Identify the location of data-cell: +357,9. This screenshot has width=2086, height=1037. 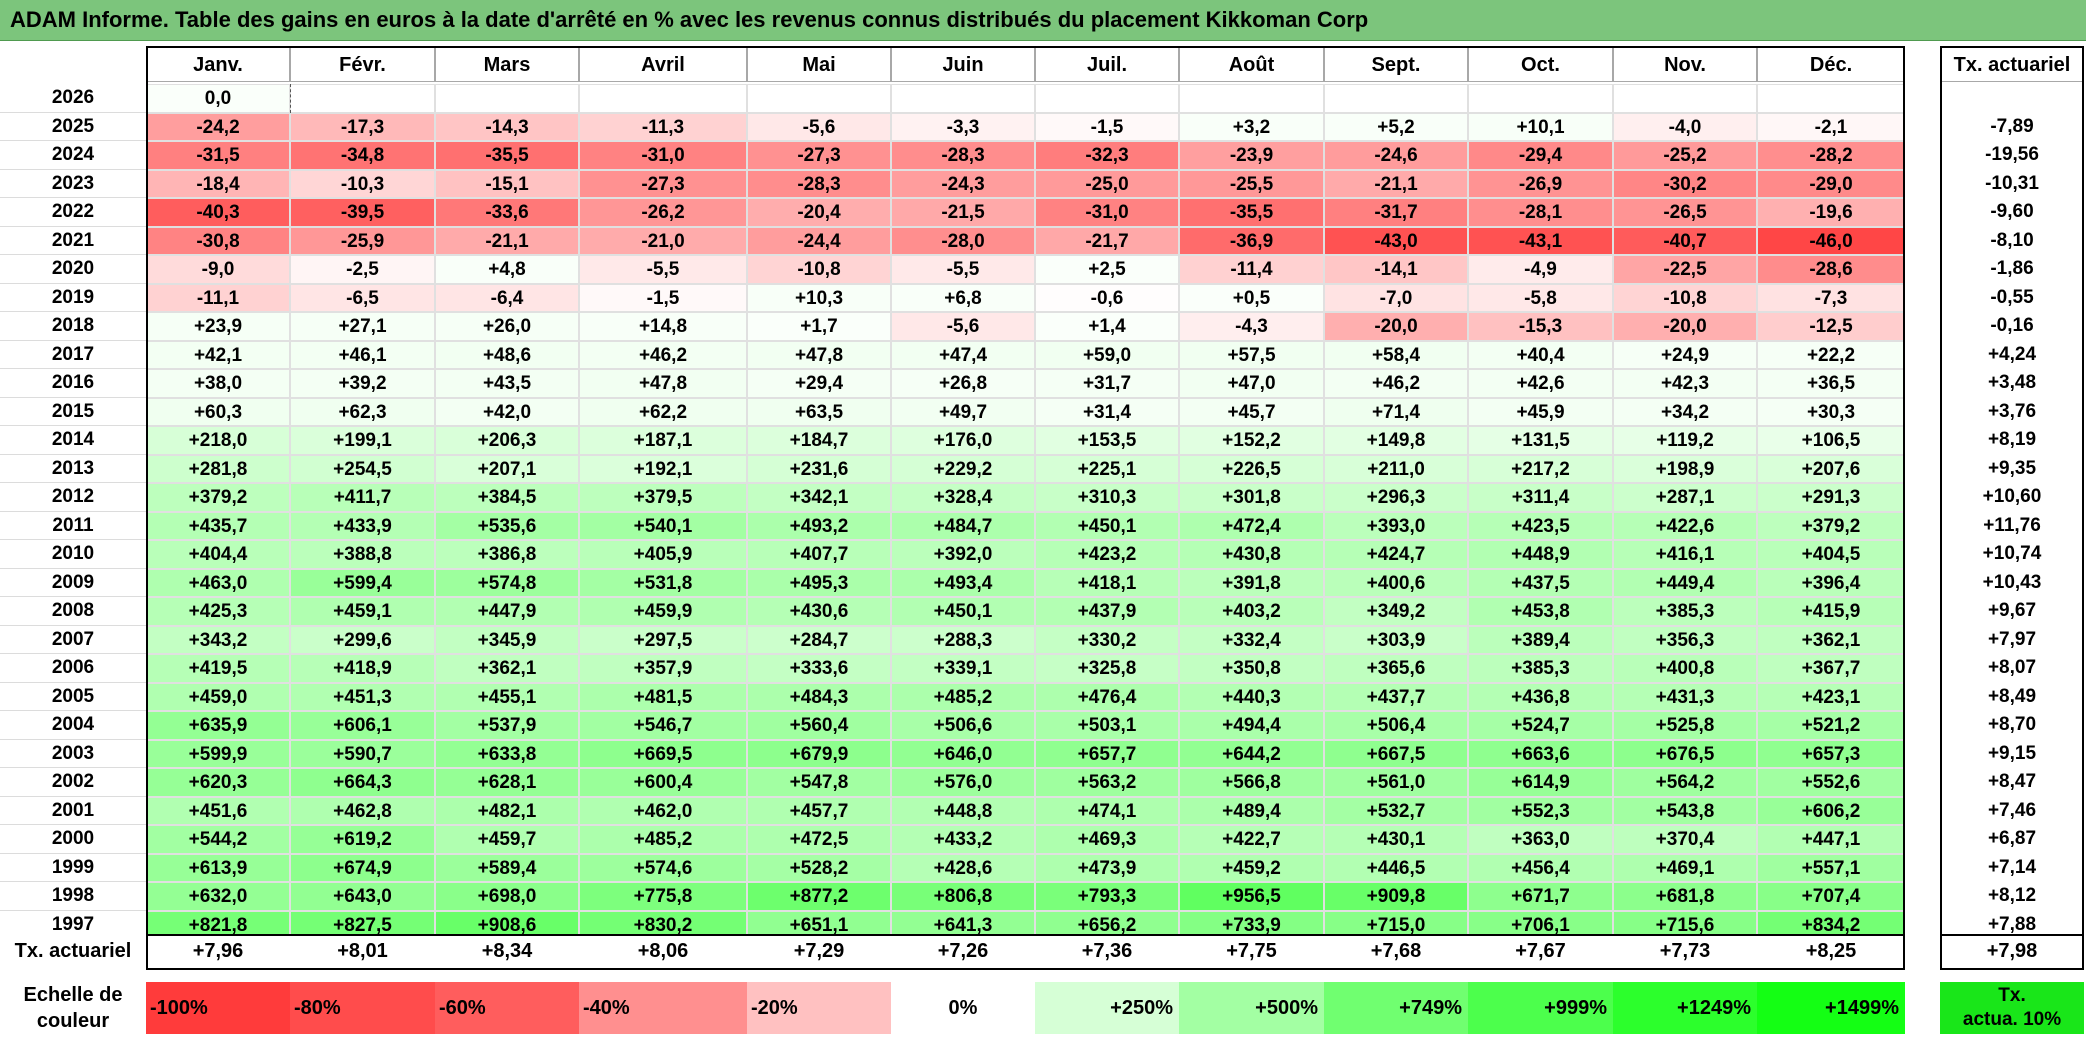
(663, 668).